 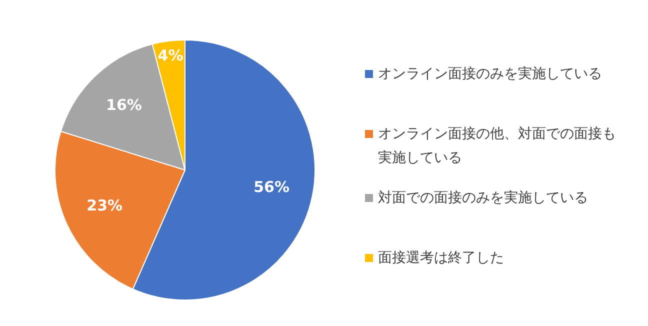 What do you see at coordinates (483, 198) in the screenshot?
I see `legend-label: 対面での面接のみを実施している` at bounding box center [483, 198].